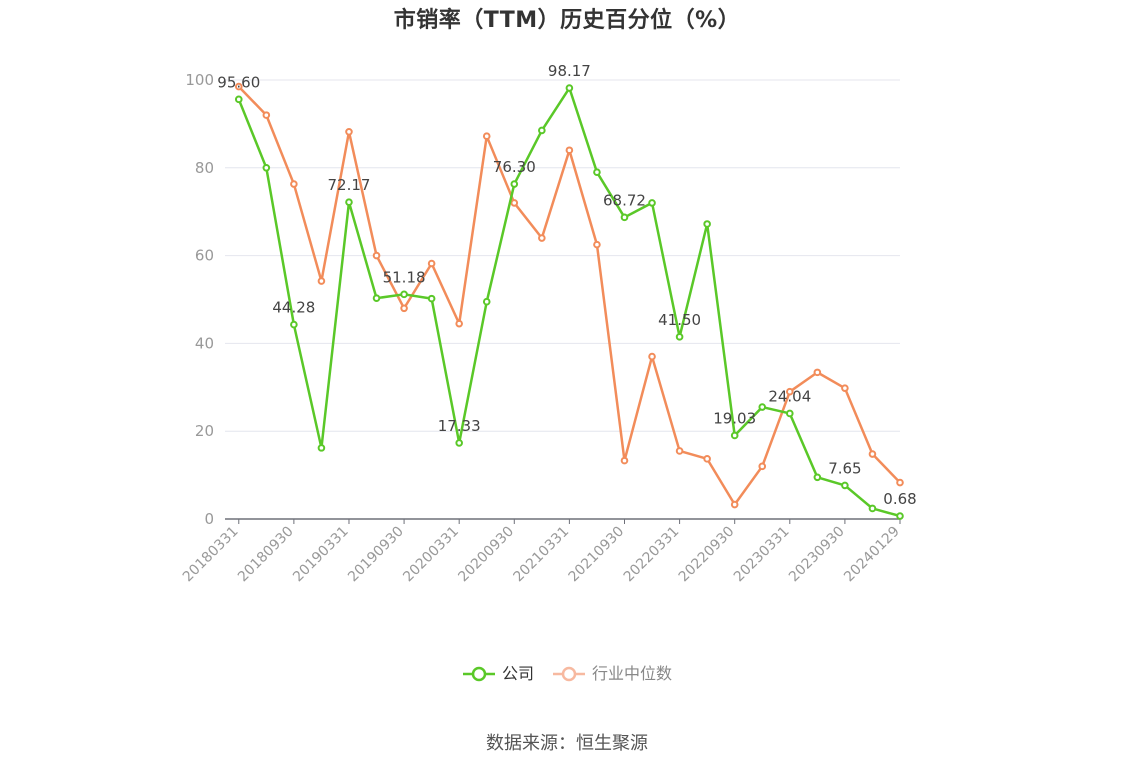  Describe the element at coordinates (293, 308) in the screenshot. I see `data-label: 44.28` at that location.